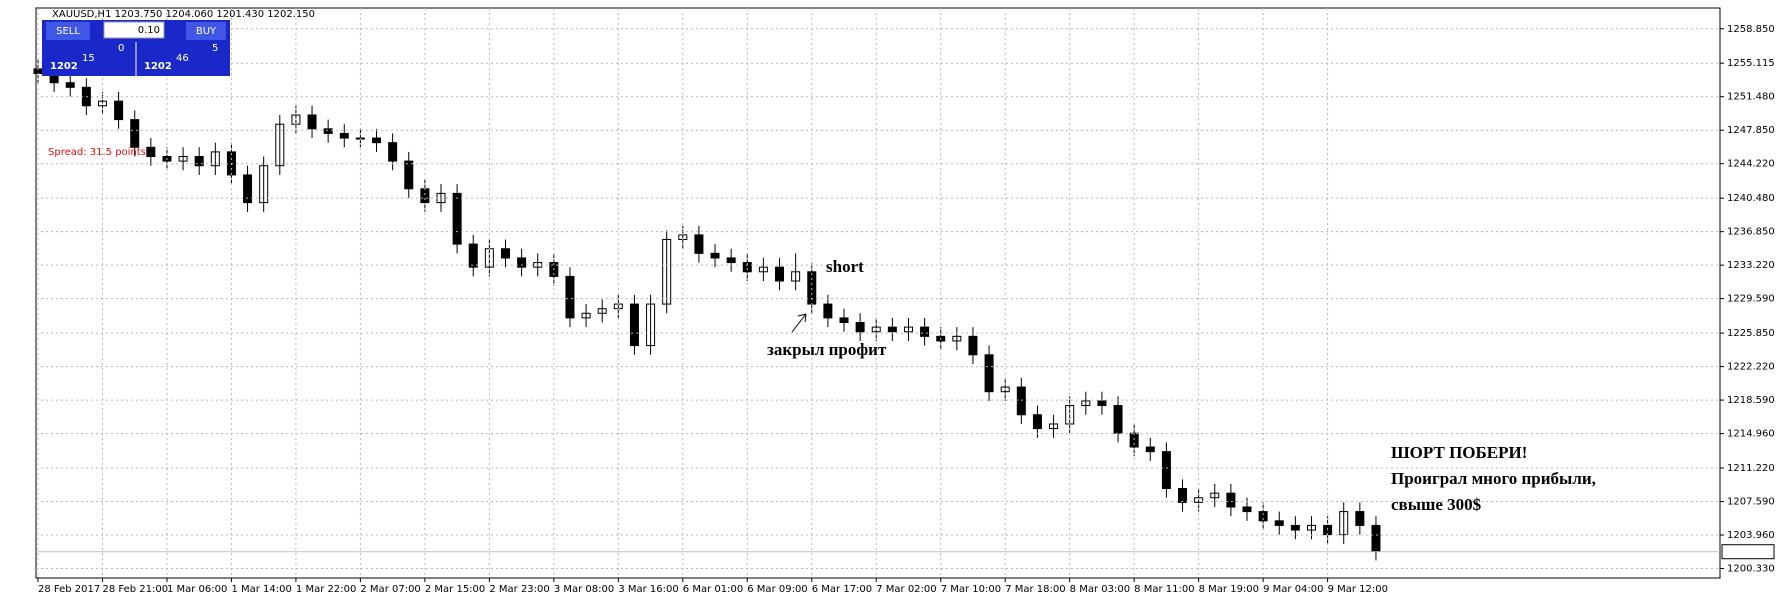 The height and width of the screenshot is (599, 1782). I want to click on x-tick-label: 2 Mar 15:00, so click(455, 589).